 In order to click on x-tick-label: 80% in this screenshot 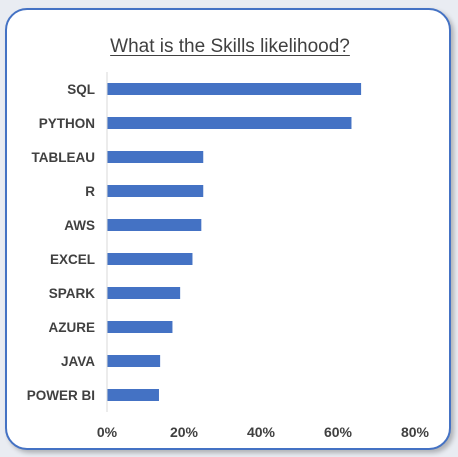, I will do `click(415, 432)`.